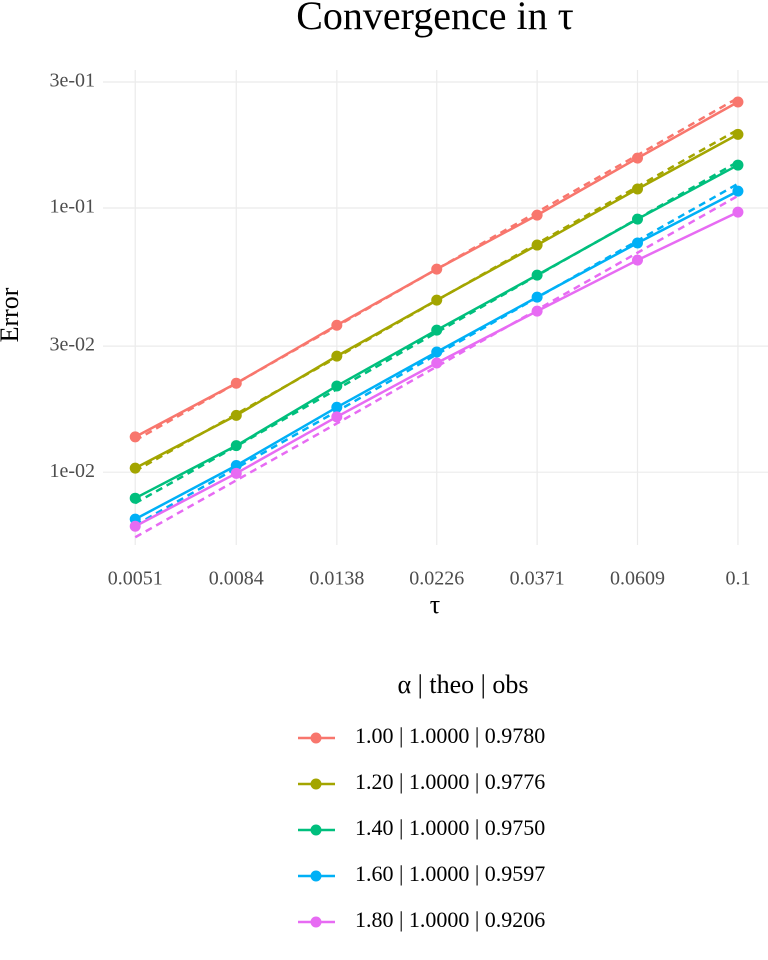 The height and width of the screenshot is (960, 768). Describe the element at coordinates (450, 873) in the screenshot. I see `legend-label: 1.60 | 1.0000 | 0.9597` at that location.